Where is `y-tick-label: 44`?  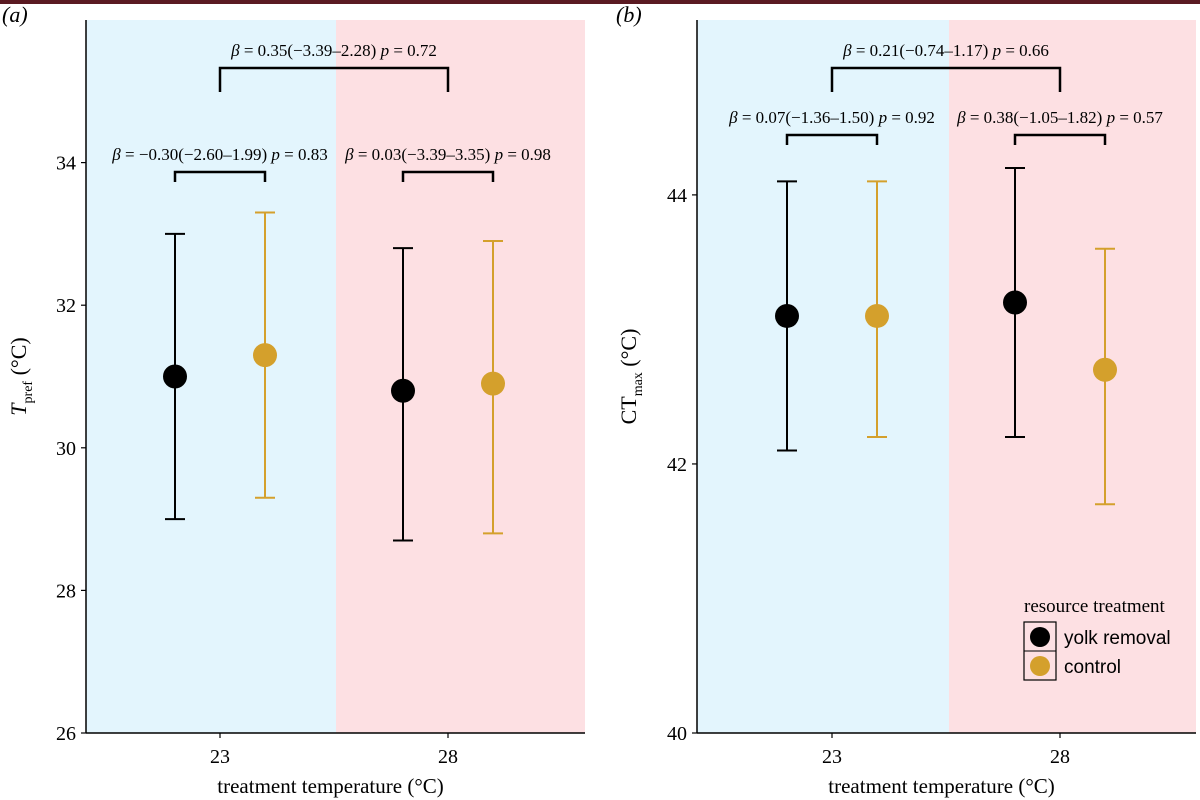 y-tick-label: 44 is located at coordinates (677, 196).